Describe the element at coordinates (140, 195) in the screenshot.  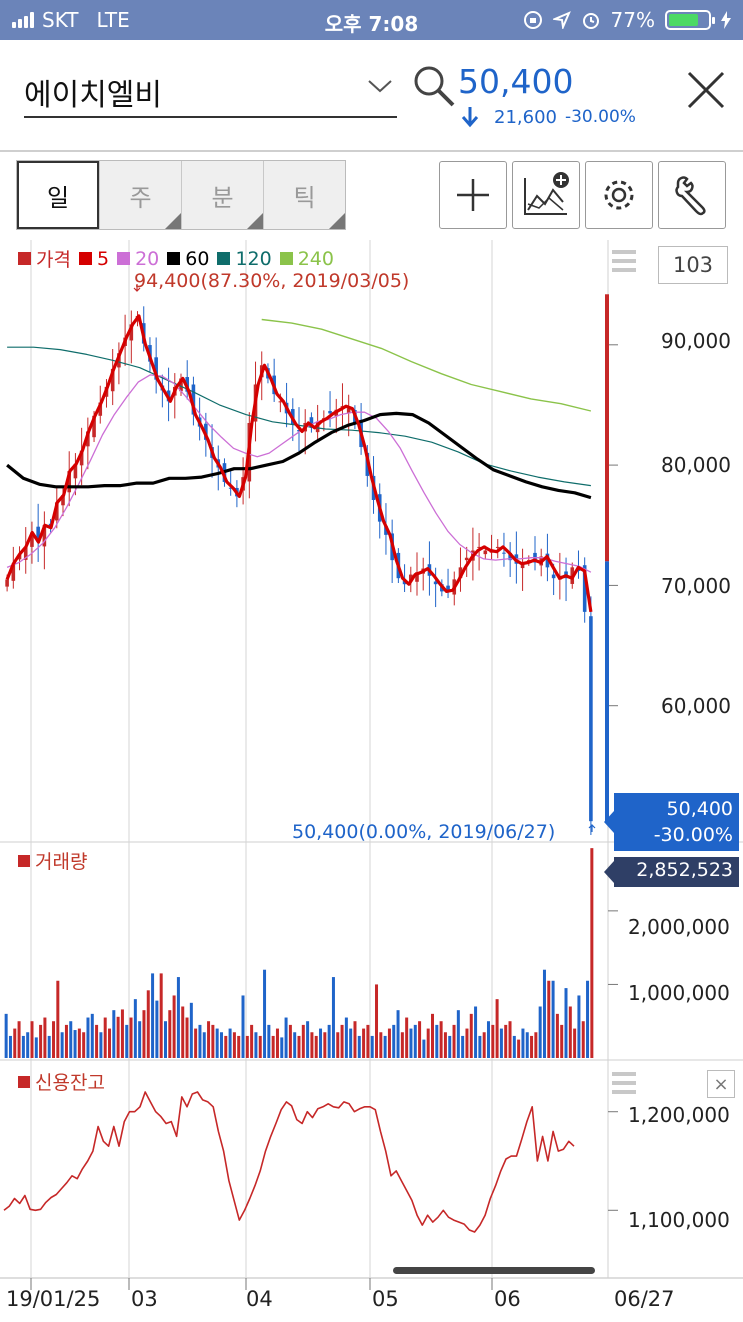
I see `tab-weekly: 주` at that location.